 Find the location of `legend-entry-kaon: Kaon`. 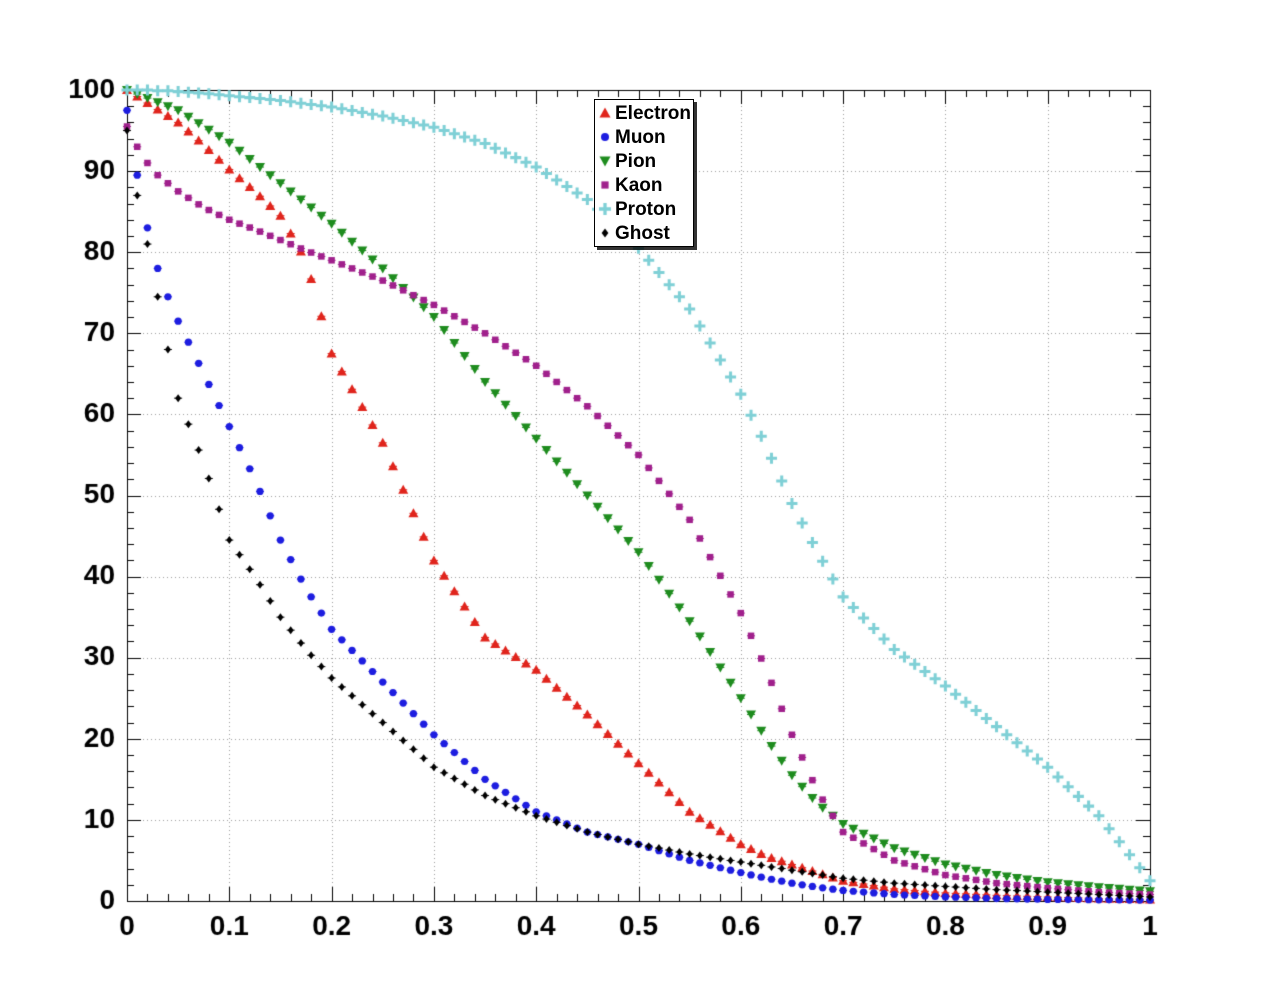

legend-entry-kaon: Kaon is located at coordinates (644, 185).